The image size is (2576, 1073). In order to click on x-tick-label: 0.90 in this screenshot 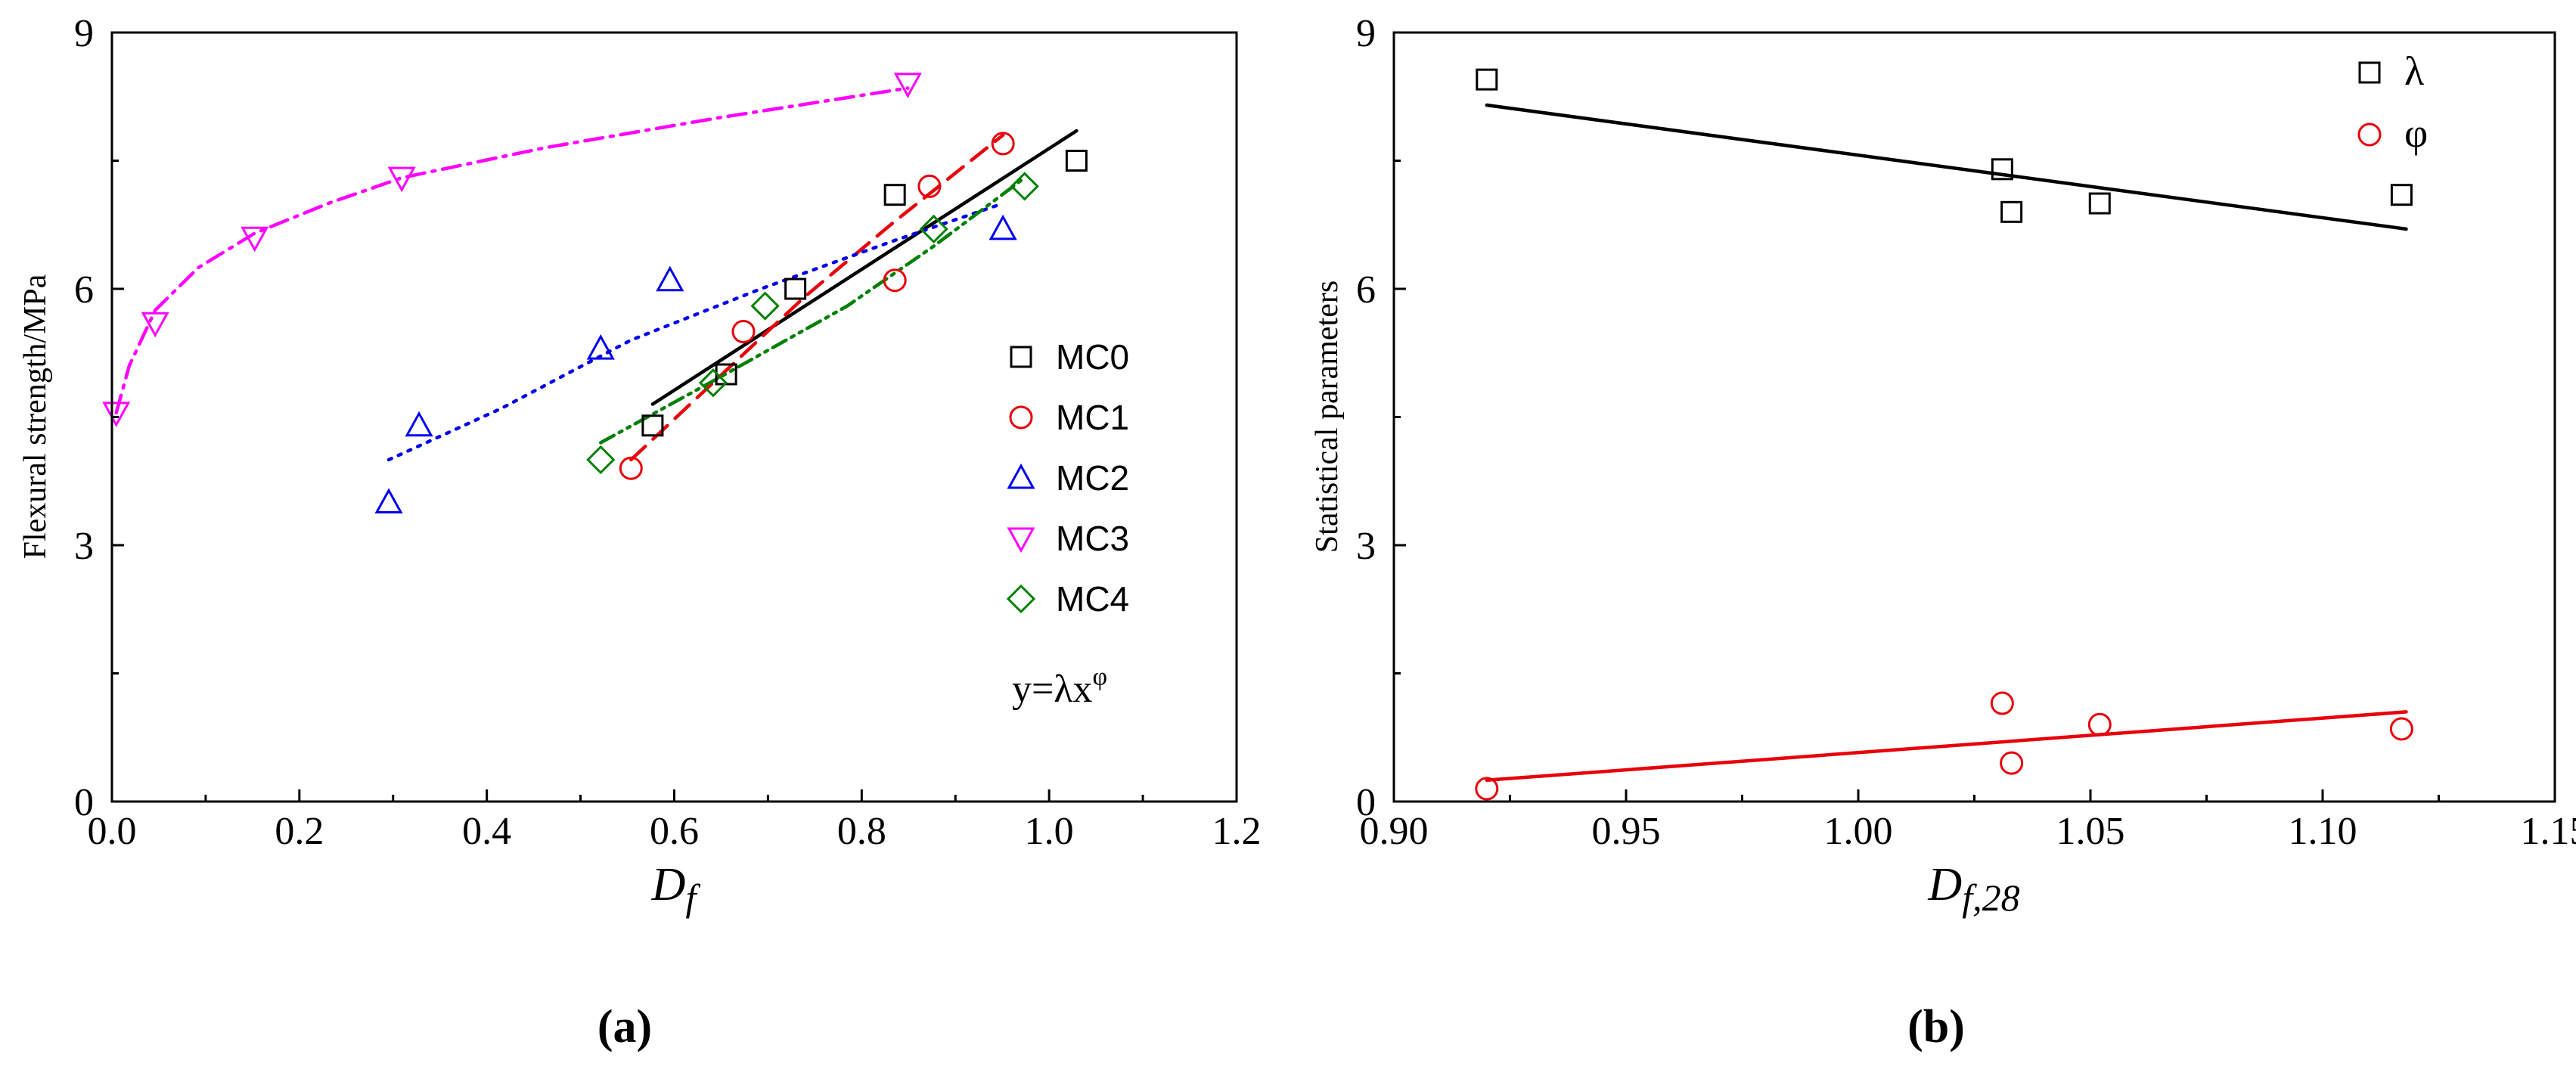, I will do `click(1394, 832)`.